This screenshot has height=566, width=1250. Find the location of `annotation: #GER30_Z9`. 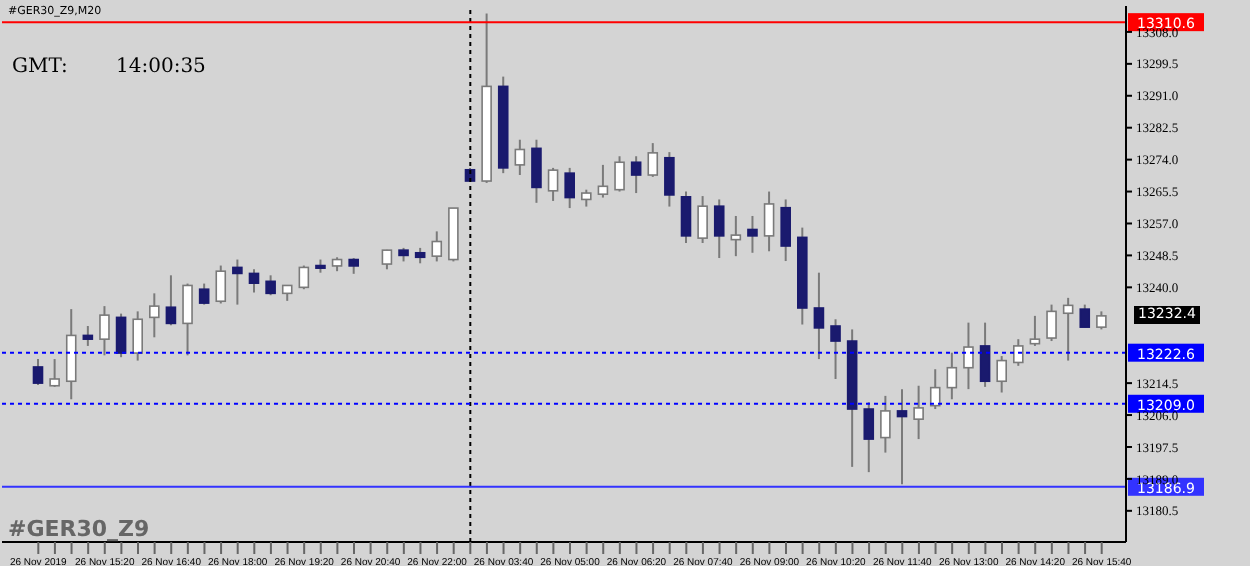

annotation: #GER30_Z9 is located at coordinates (79, 529).